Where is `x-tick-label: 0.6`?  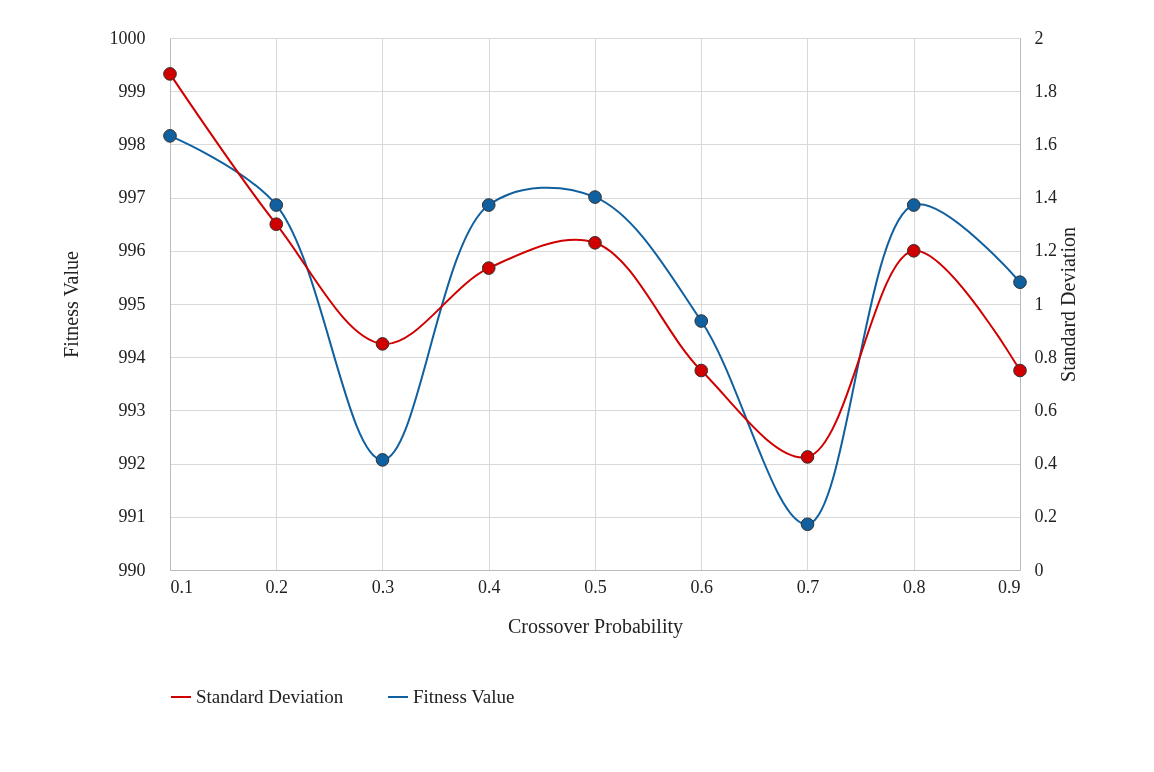
x-tick-label: 0.6 is located at coordinates (701, 586).